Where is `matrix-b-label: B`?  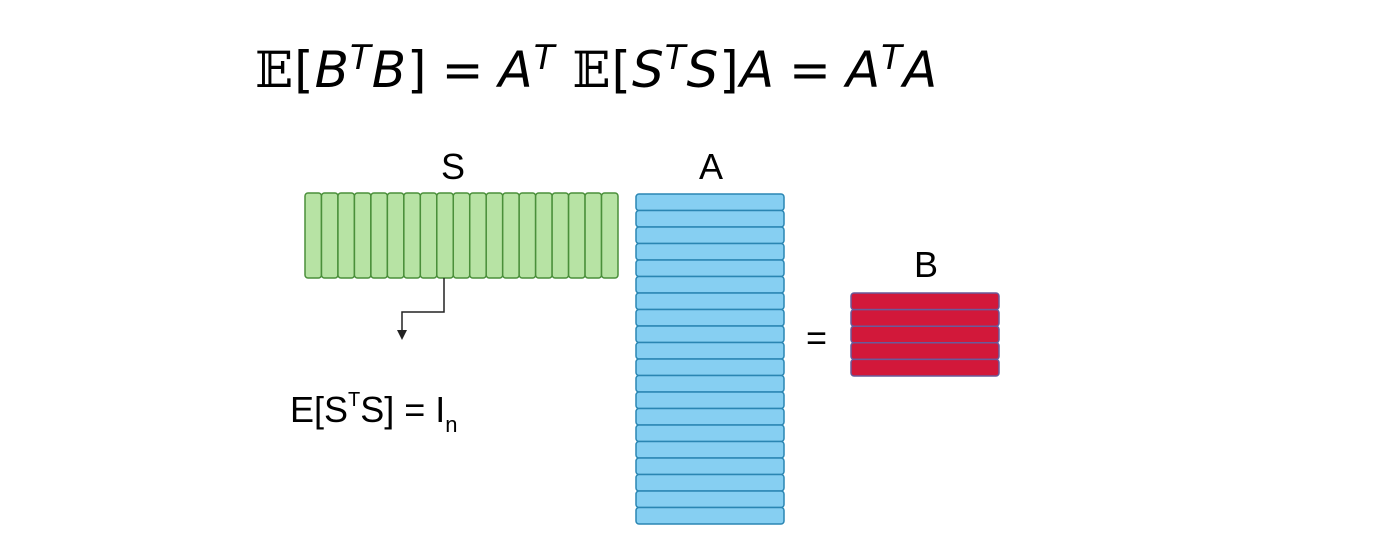
matrix-b-label: B is located at coordinates (925, 264).